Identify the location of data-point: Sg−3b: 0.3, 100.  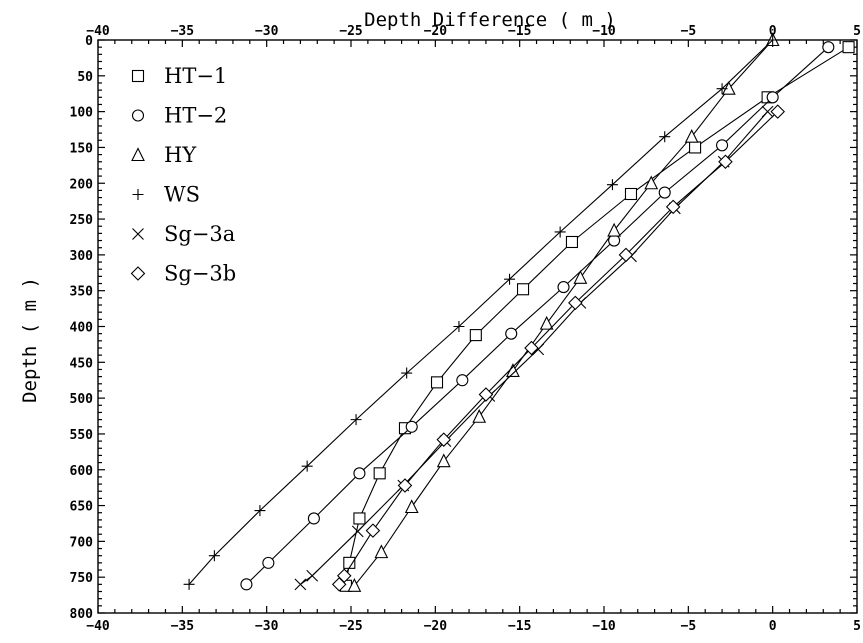
(778, 111).